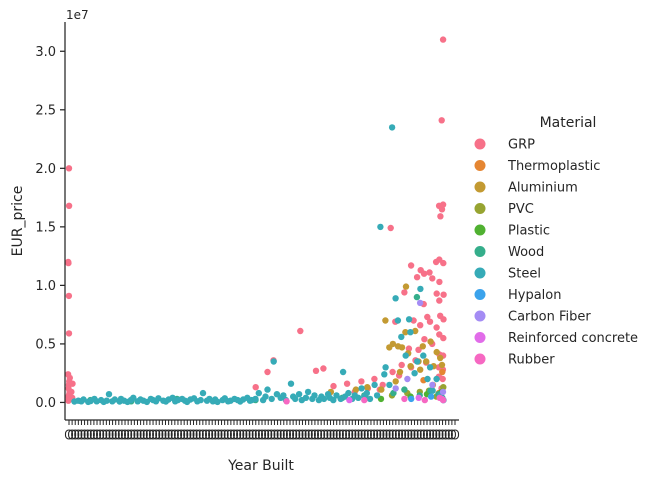  I want to click on y-tick-label: 2.5, so click(45, 110).